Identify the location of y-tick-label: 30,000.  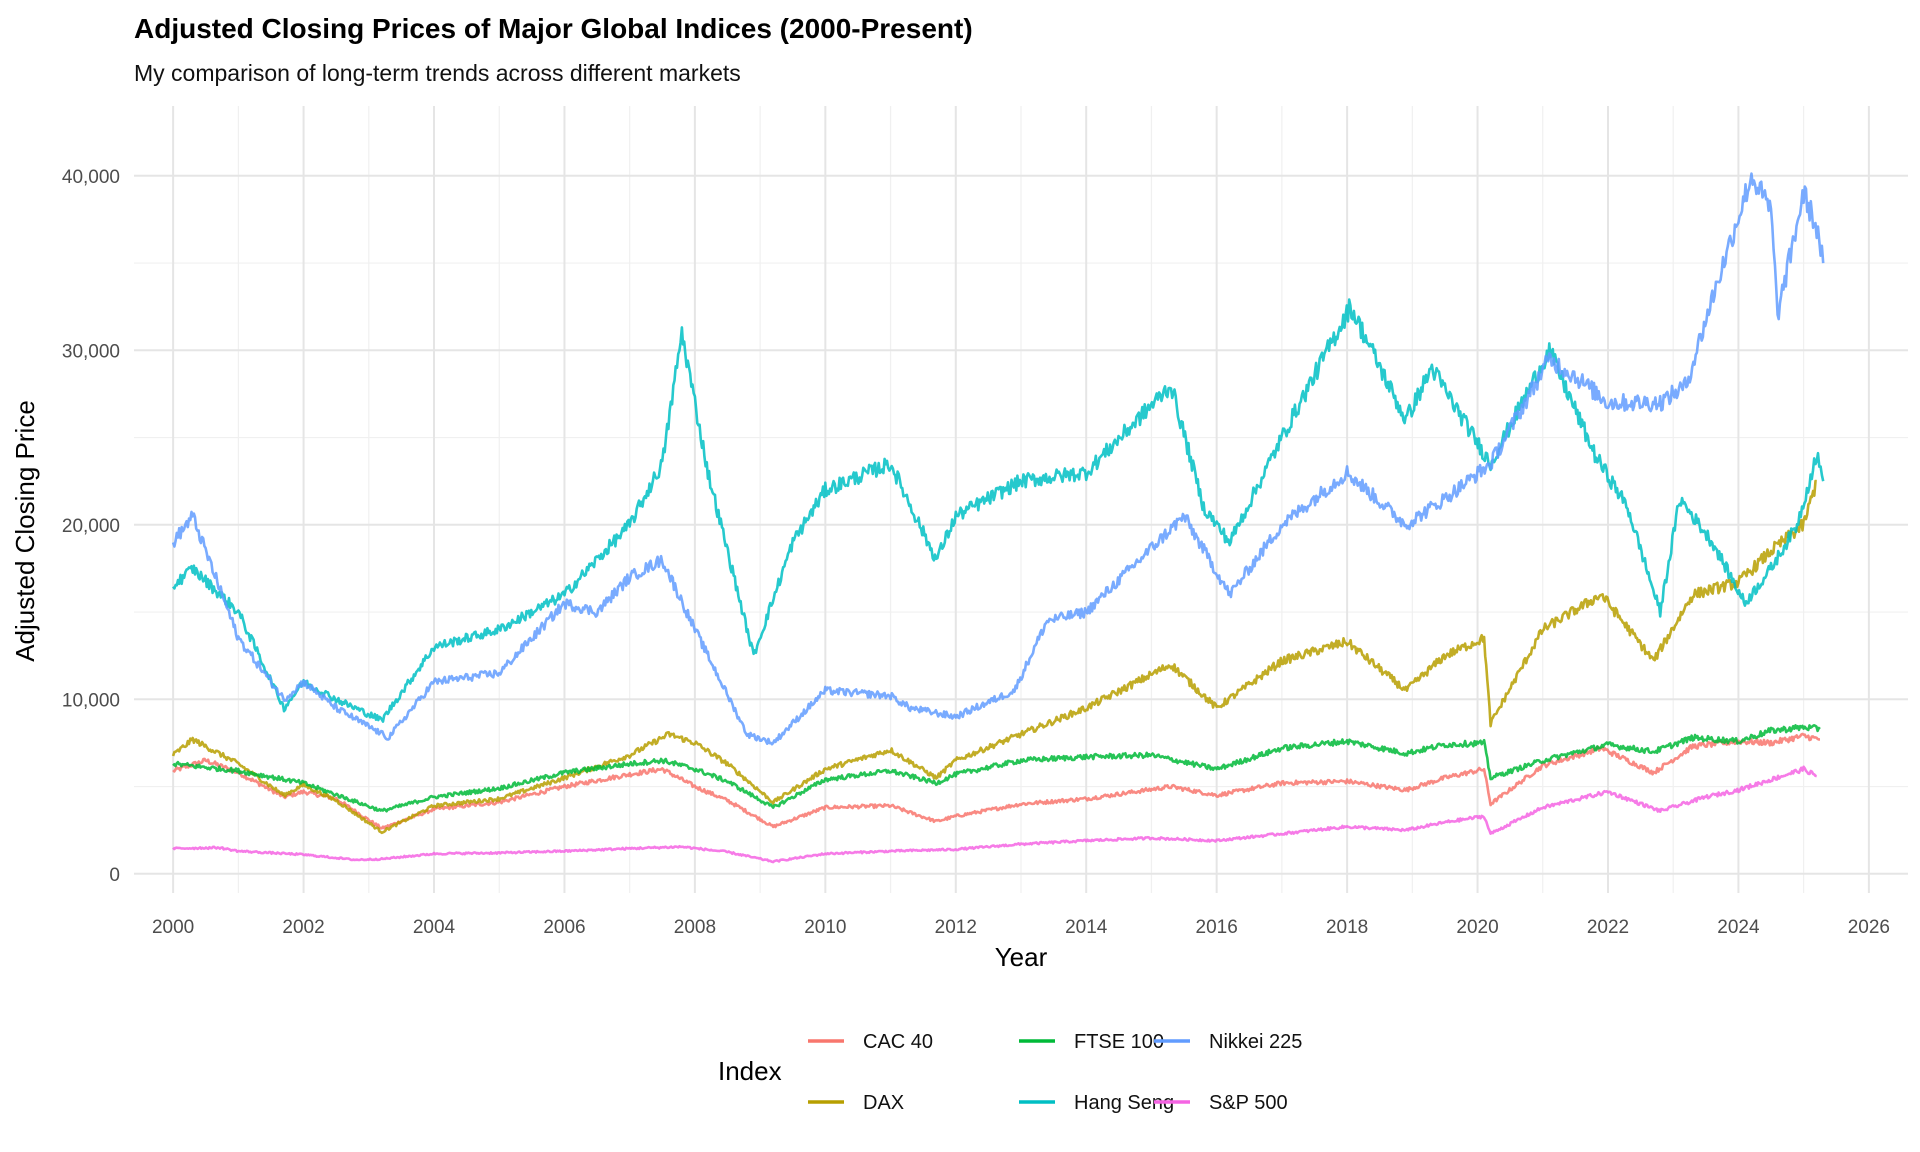
(91, 351).